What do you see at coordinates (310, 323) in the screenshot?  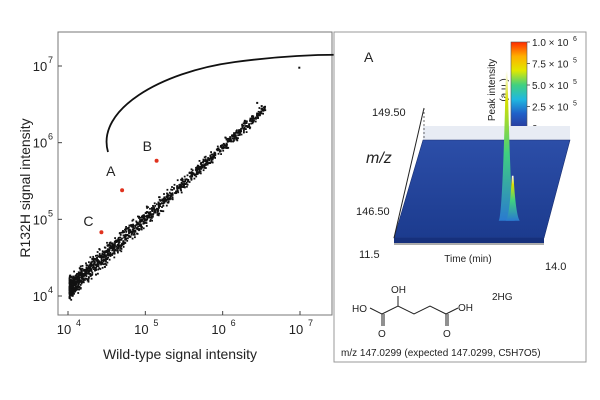 I see `x-tick-exponent: 7` at bounding box center [310, 323].